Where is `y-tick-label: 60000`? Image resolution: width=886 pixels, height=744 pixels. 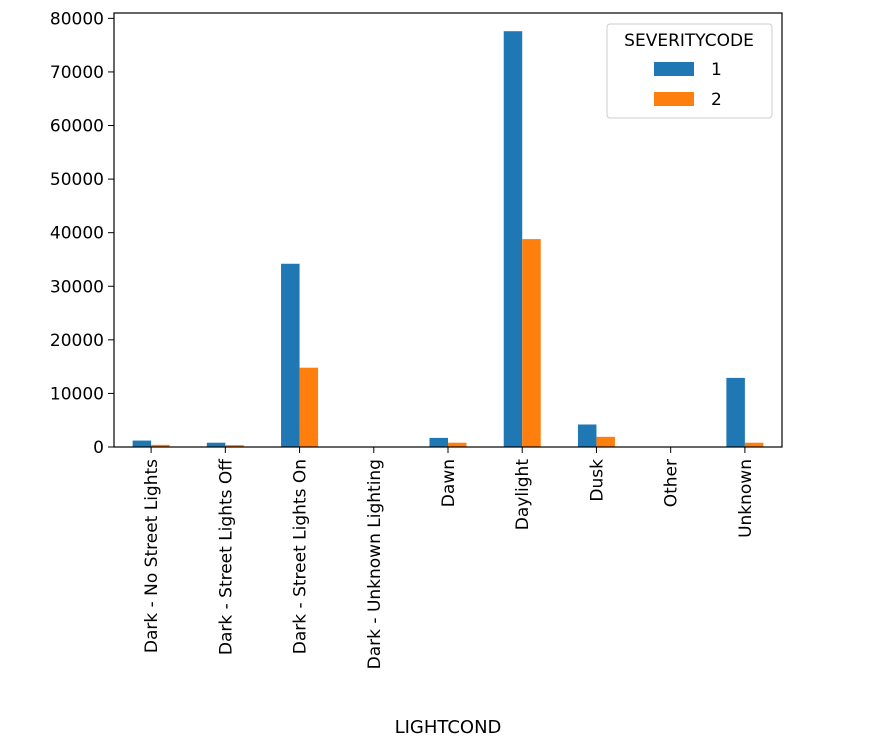
y-tick-label: 60000 is located at coordinates (77, 127).